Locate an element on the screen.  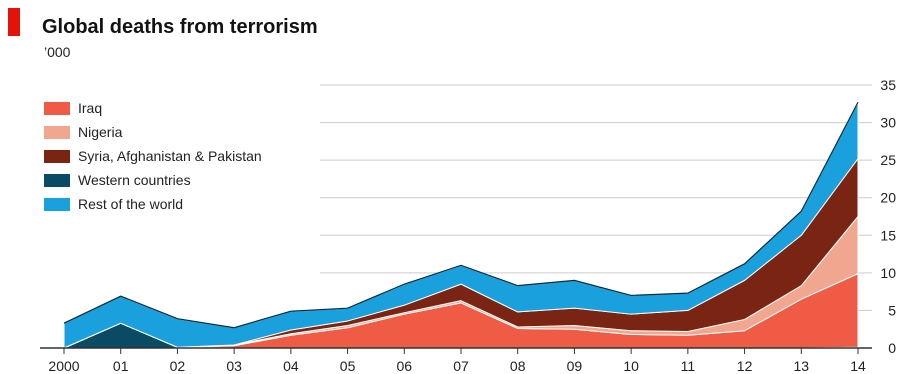
y-tick-label: 30 is located at coordinates (888, 123).